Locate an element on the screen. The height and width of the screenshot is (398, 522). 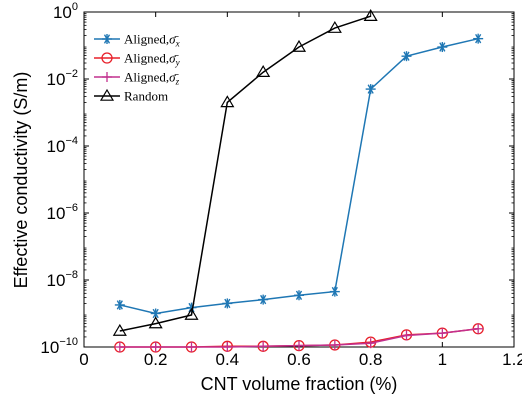
legend-label: Aligned,σ̄z is located at coordinates (152, 78).